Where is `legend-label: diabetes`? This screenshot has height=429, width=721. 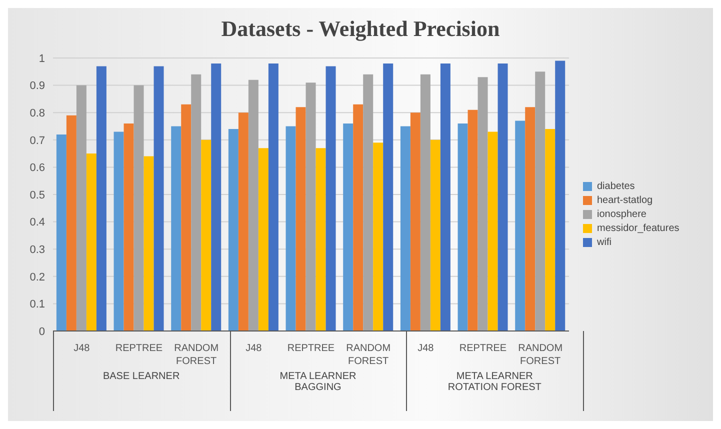
legend-label: diabetes is located at coordinates (616, 186).